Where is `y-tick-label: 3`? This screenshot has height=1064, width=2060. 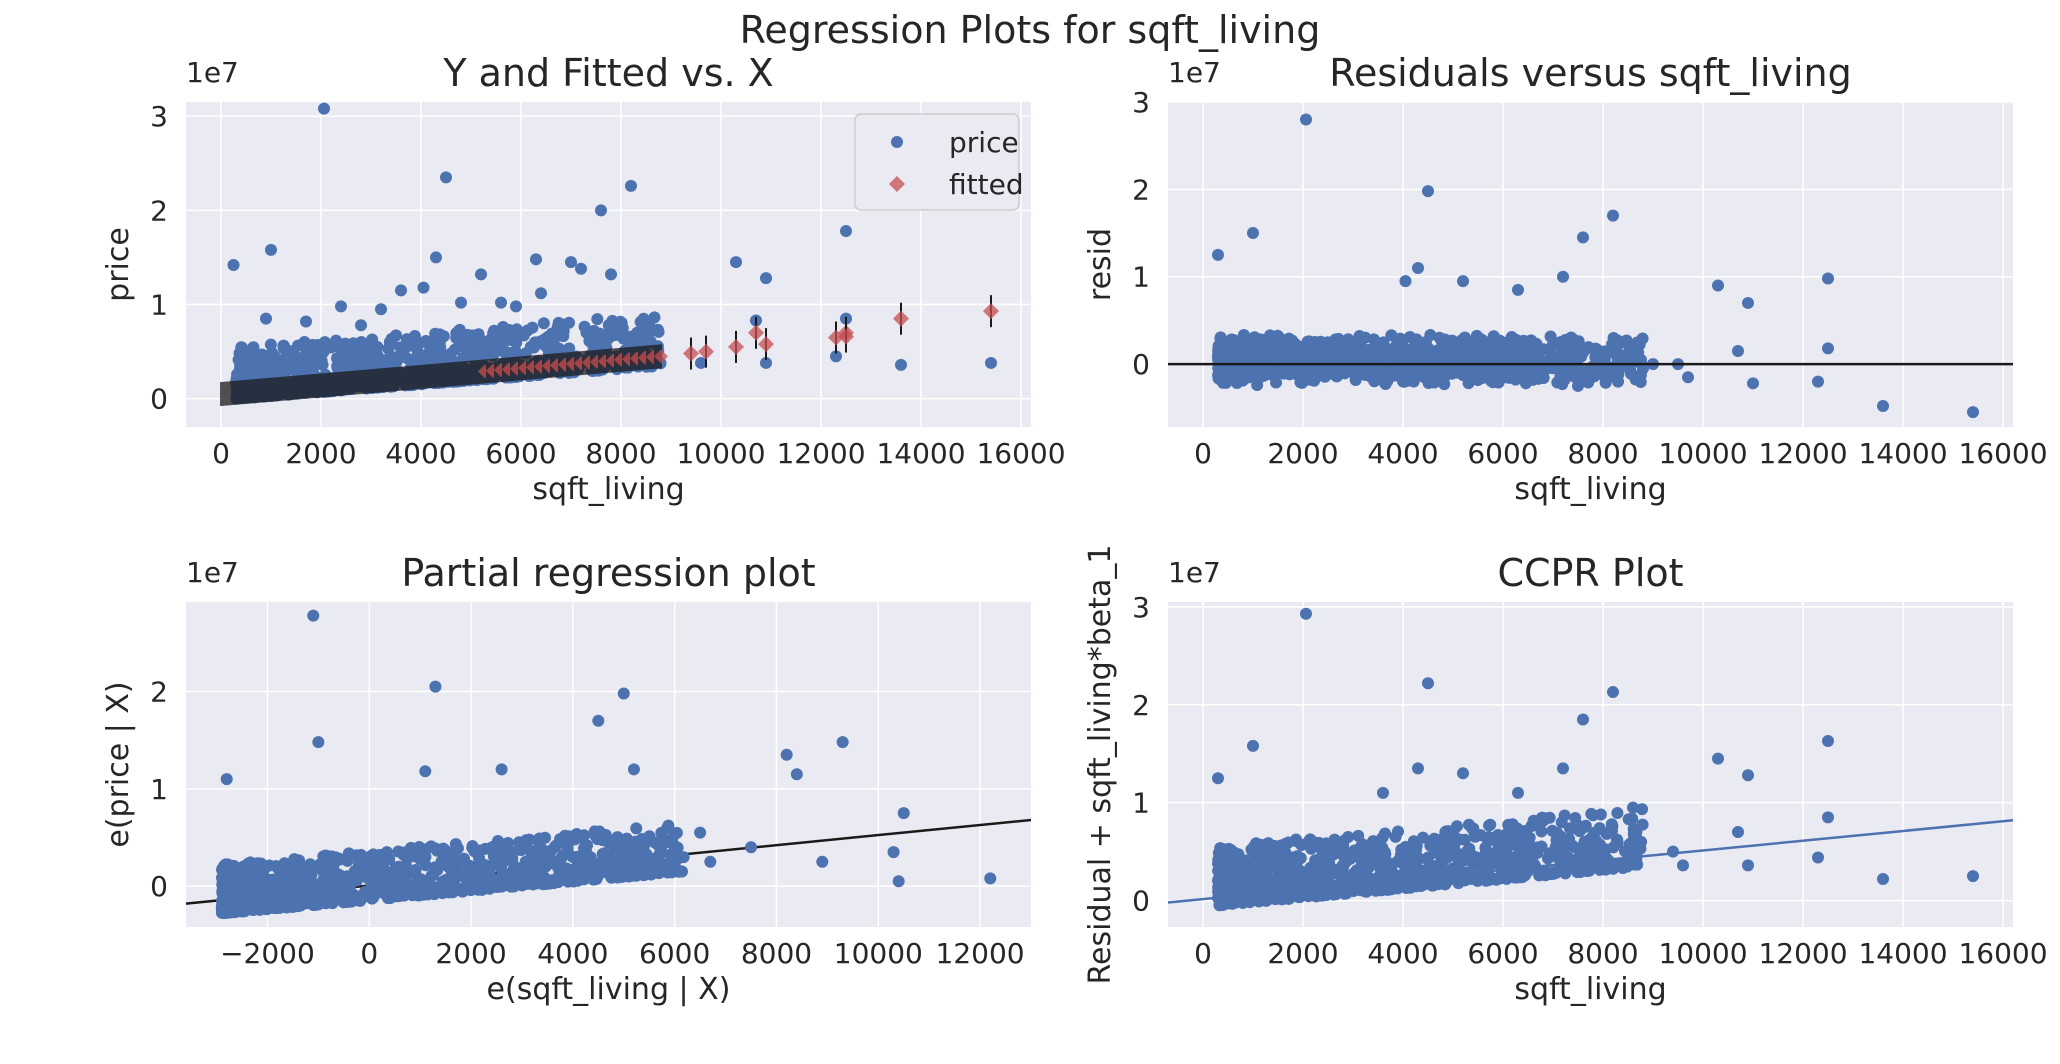 y-tick-label: 3 is located at coordinates (159, 116).